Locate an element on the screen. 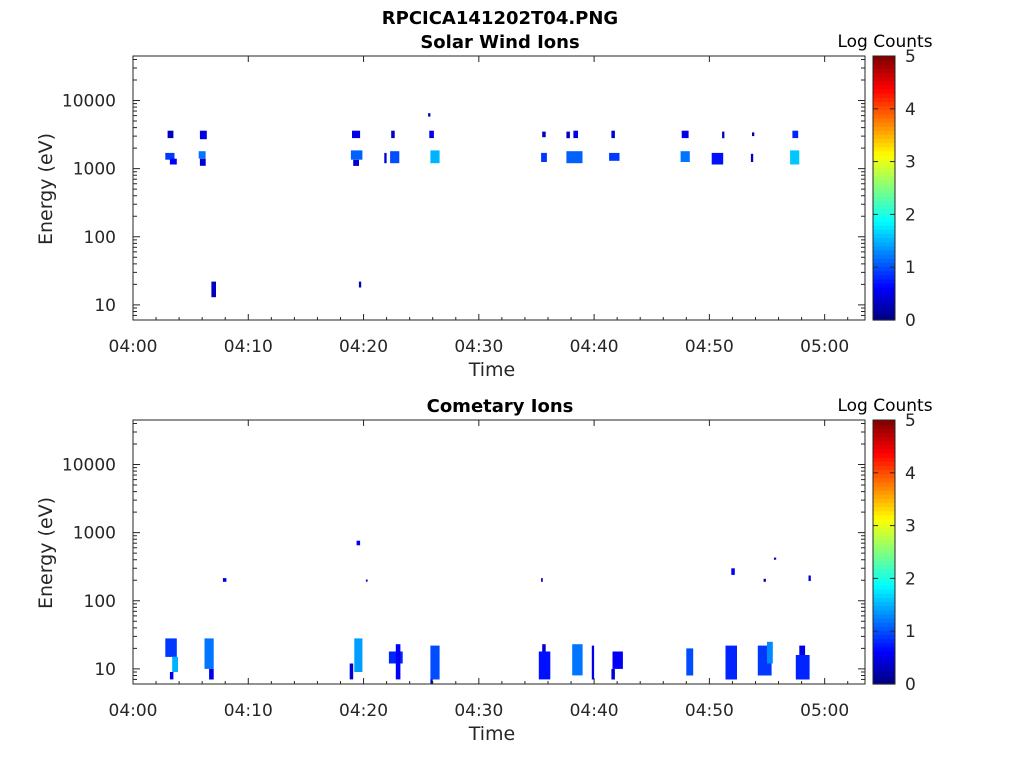  cometary-x-tick-label: 04:50 is located at coordinates (709, 711).